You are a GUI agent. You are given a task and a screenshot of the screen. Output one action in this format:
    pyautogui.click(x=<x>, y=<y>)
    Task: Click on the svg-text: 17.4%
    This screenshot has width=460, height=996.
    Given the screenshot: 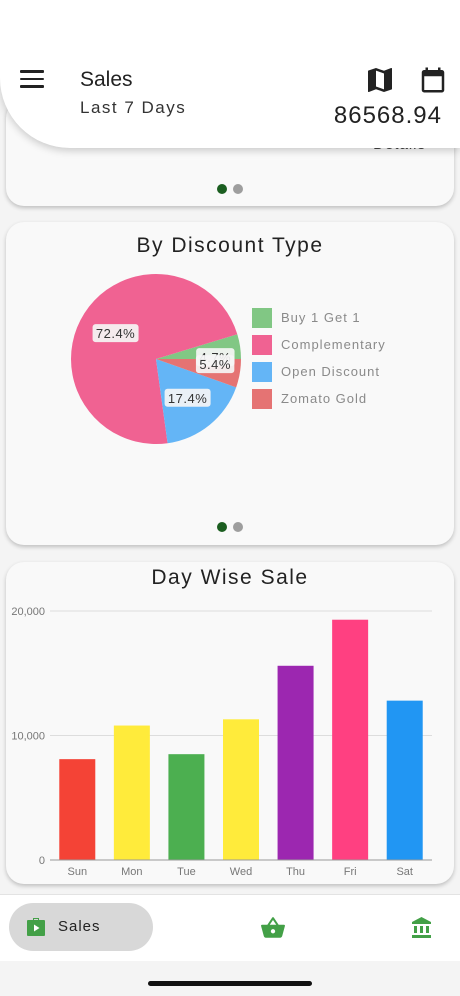 What is the action you would take?
    pyautogui.click(x=187, y=398)
    